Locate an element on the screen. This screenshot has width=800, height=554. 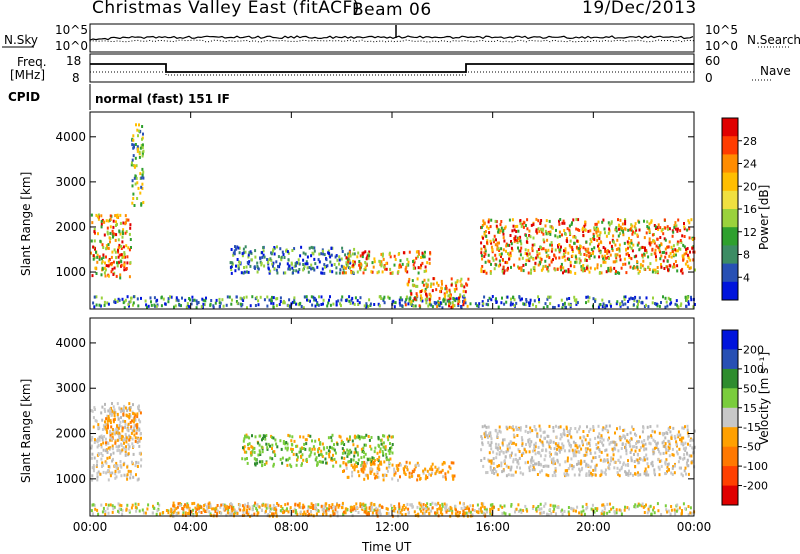
ytick-label: 1000 is located at coordinates (70, 272).